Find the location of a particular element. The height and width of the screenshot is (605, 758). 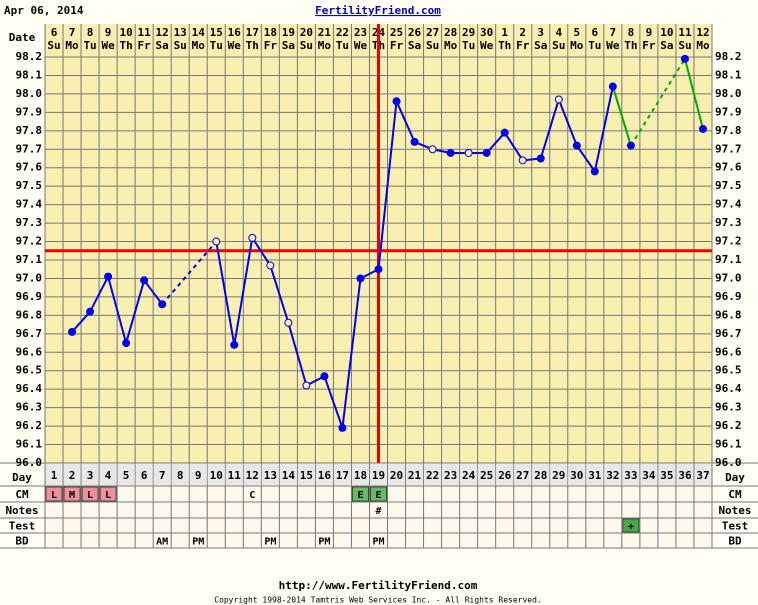

y-tick-label: 96.7 is located at coordinates (728, 333).